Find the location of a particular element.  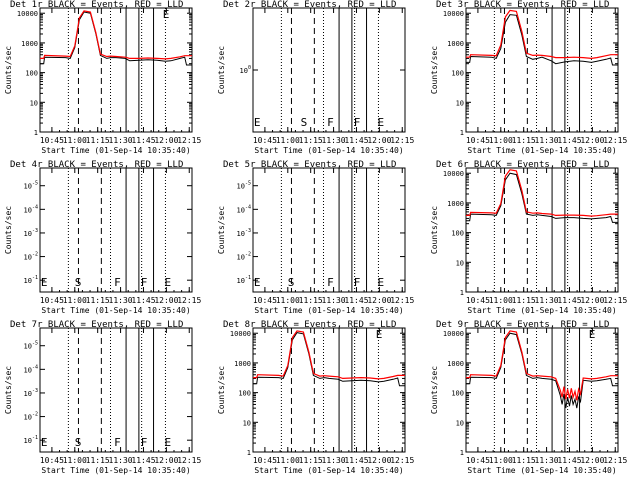

events-series-line is located at coordinates (542, 370).